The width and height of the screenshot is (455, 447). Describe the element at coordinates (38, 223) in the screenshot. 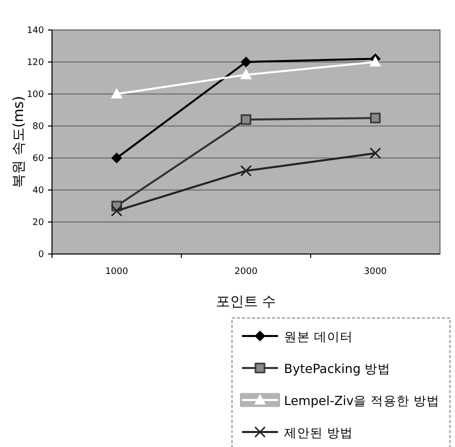

I see `y-tick-label: 20` at that location.